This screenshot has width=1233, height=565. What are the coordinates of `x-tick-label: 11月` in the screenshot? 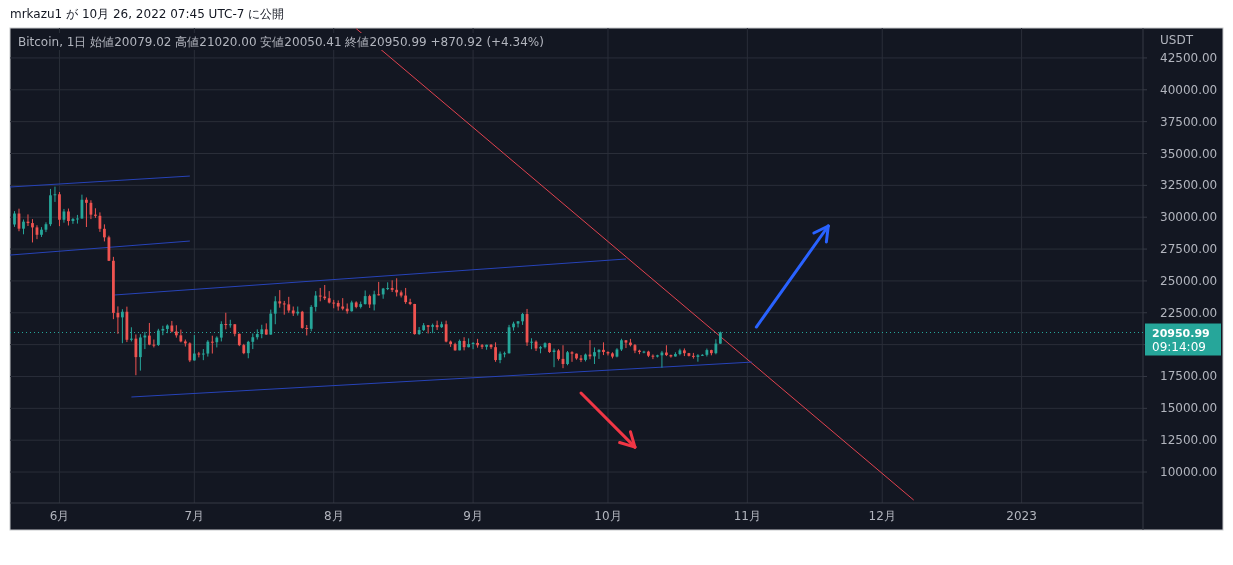 It's located at (747, 516).